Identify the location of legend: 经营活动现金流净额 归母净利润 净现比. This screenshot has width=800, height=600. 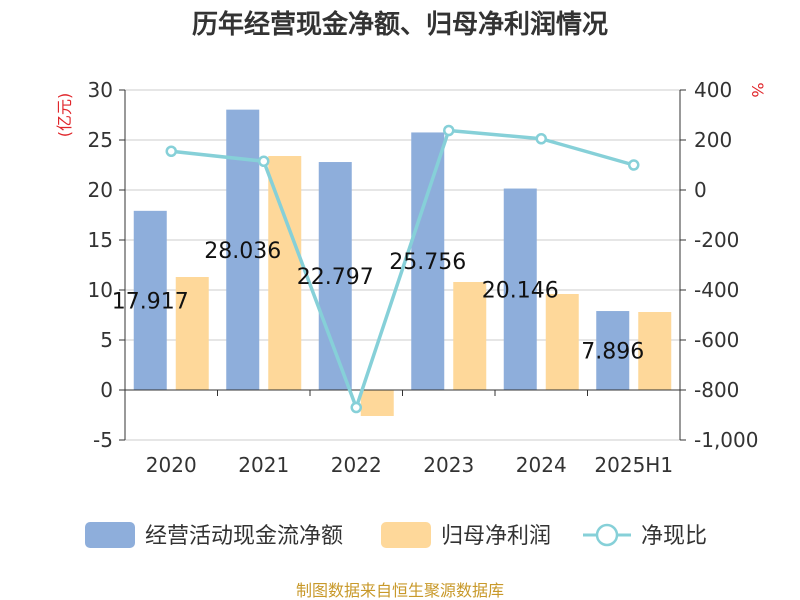
(396, 535).